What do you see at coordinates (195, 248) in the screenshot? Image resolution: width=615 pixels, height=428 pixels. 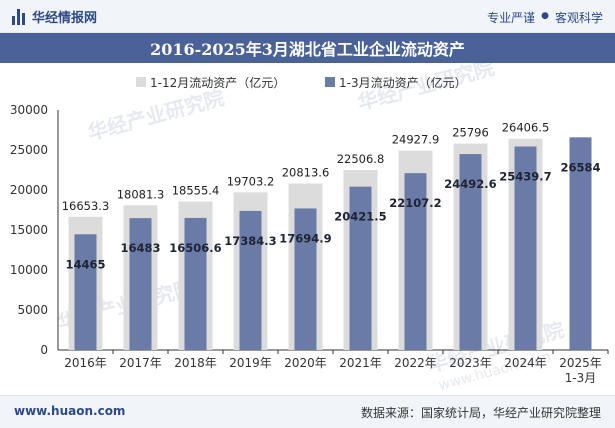 I see `data-label-1-3: 16506.6` at bounding box center [195, 248].